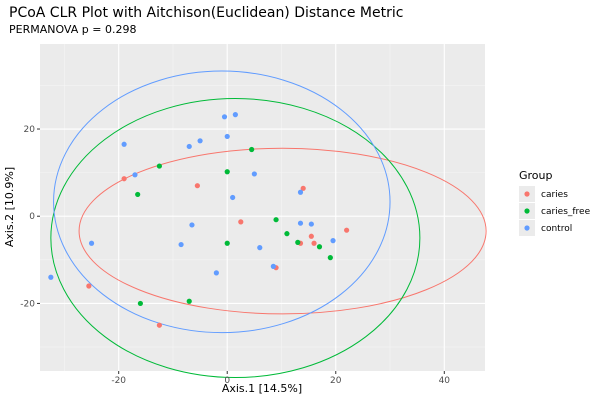 The height and width of the screenshot is (400, 600). Describe the element at coordinates (32, 217) in the screenshot. I see `y-tick-label: 0` at that location.